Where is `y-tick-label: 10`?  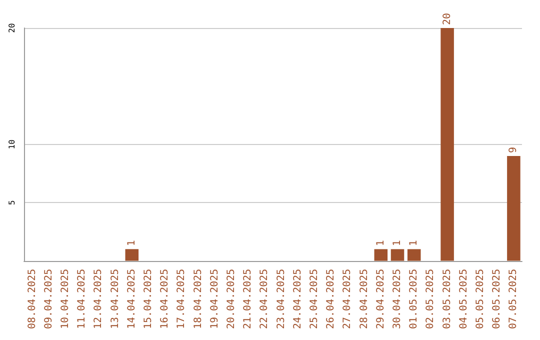 y-tick-label: 10 is located at coordinates (12, 144).